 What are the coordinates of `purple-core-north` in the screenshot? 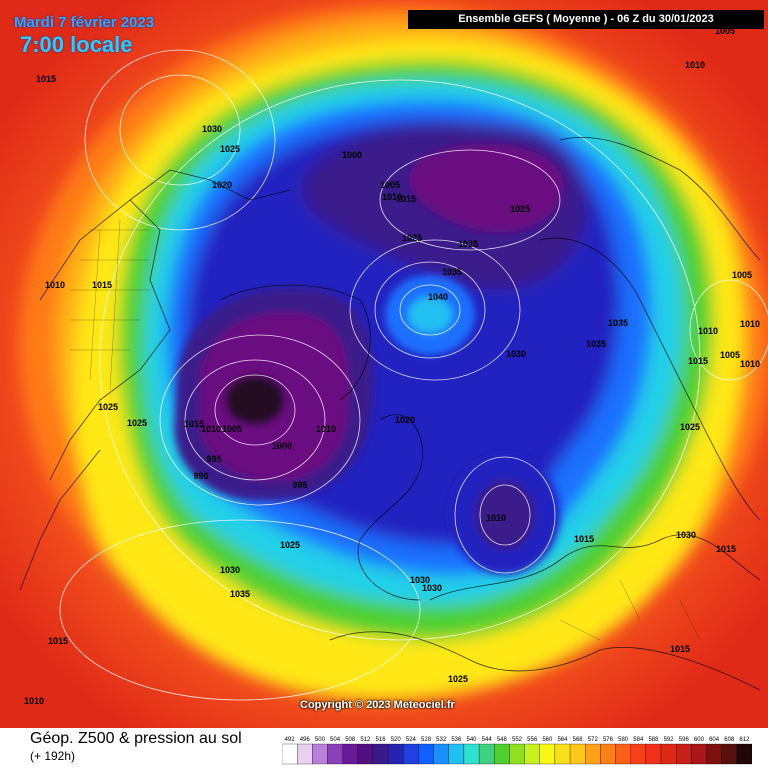 It's located at (486, 188).